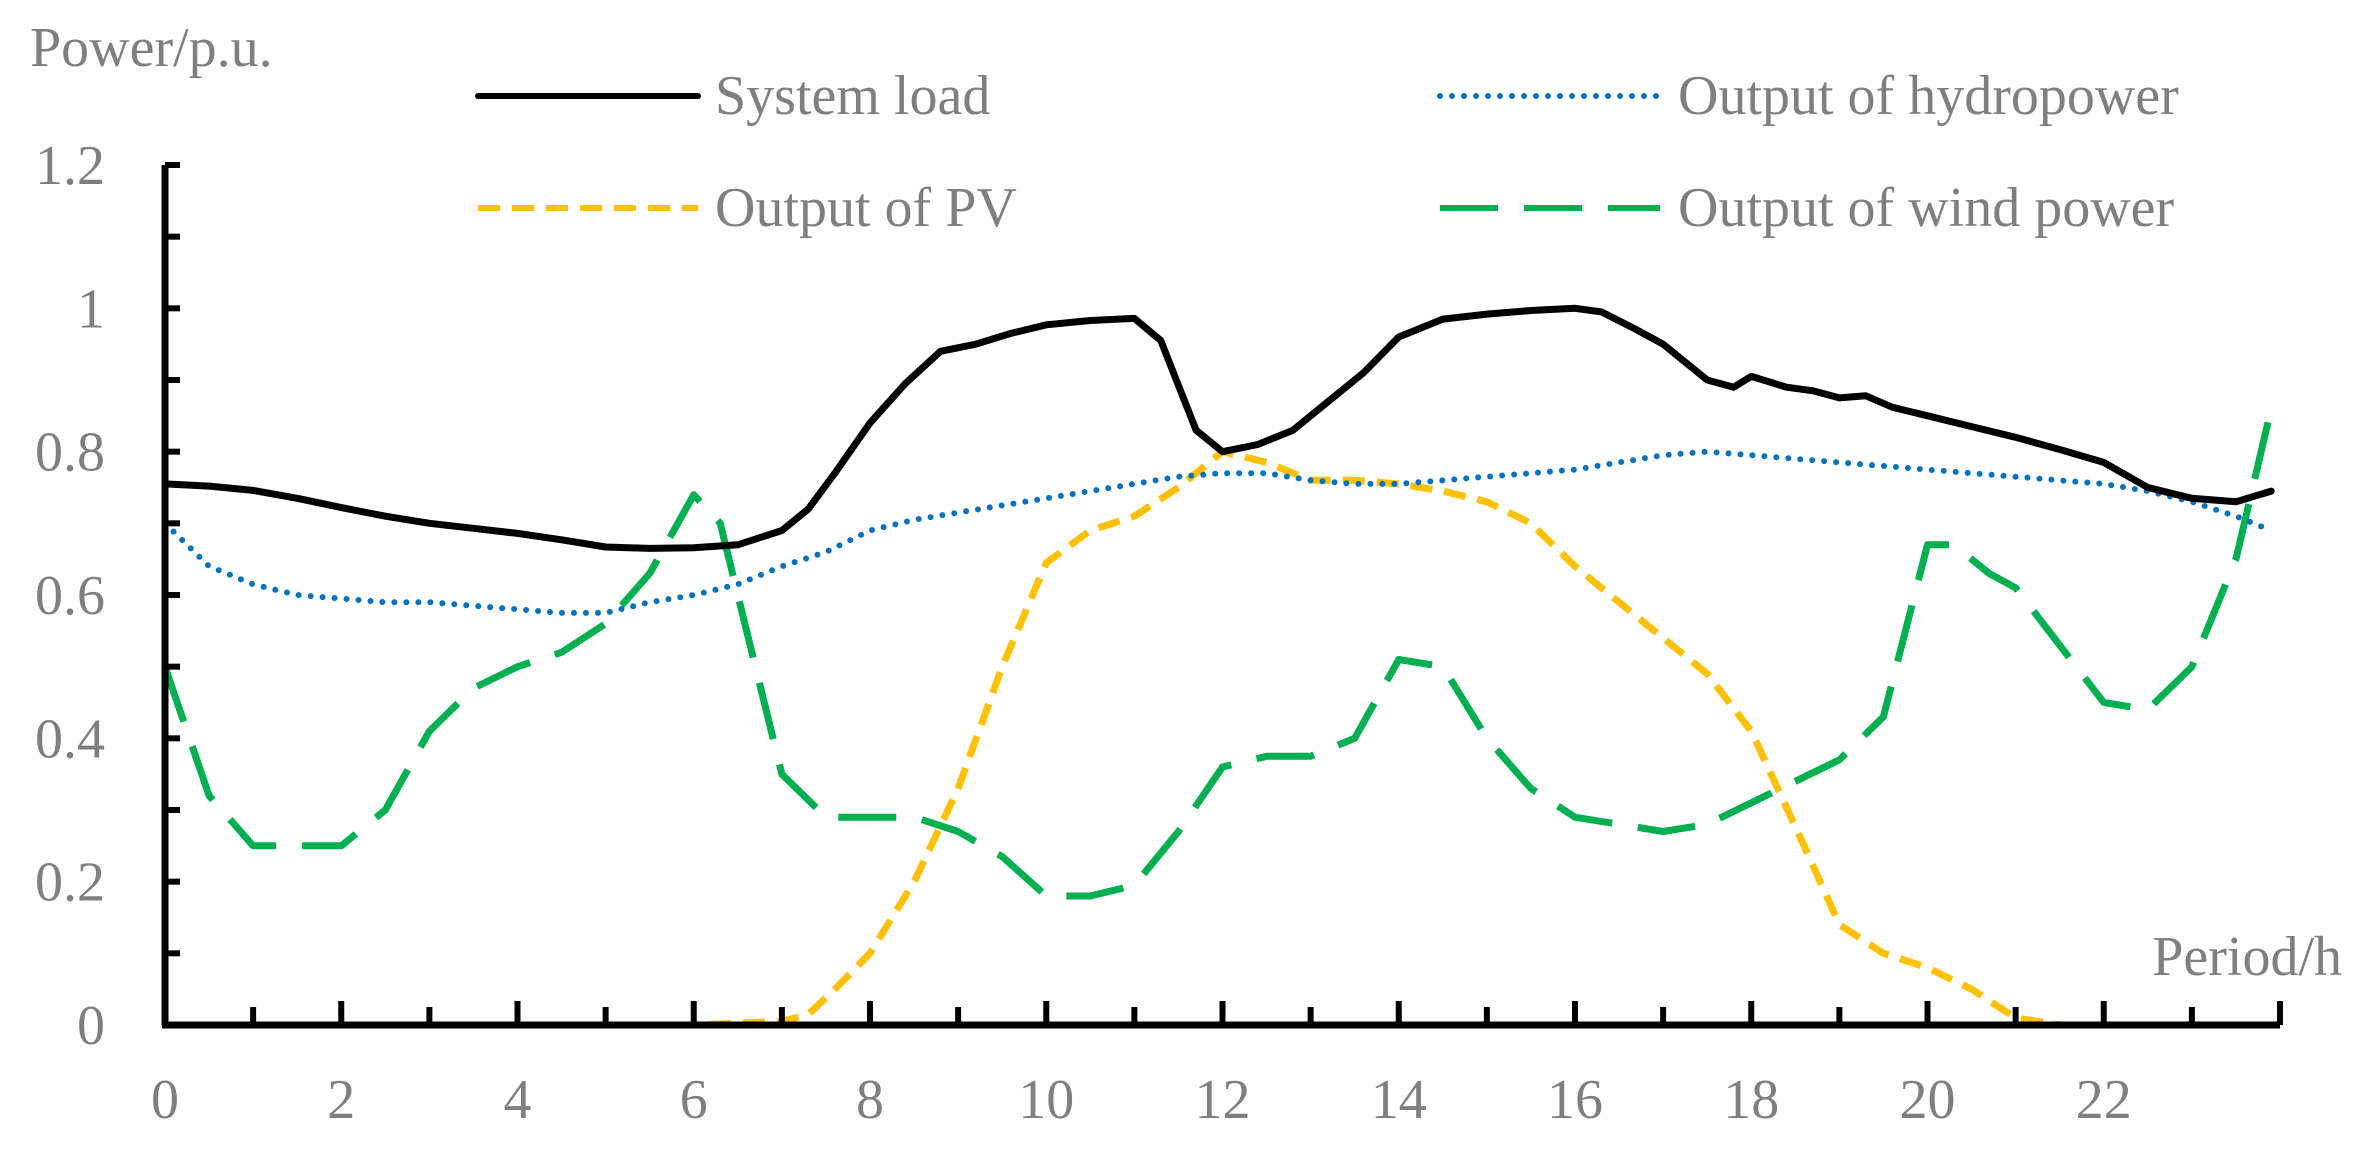 The height and width of the screenshot is (1151, 2375). Describe the element at coordinates (70, 883) in the screenshot. I see `y-tick-label: 0.2` at that location.